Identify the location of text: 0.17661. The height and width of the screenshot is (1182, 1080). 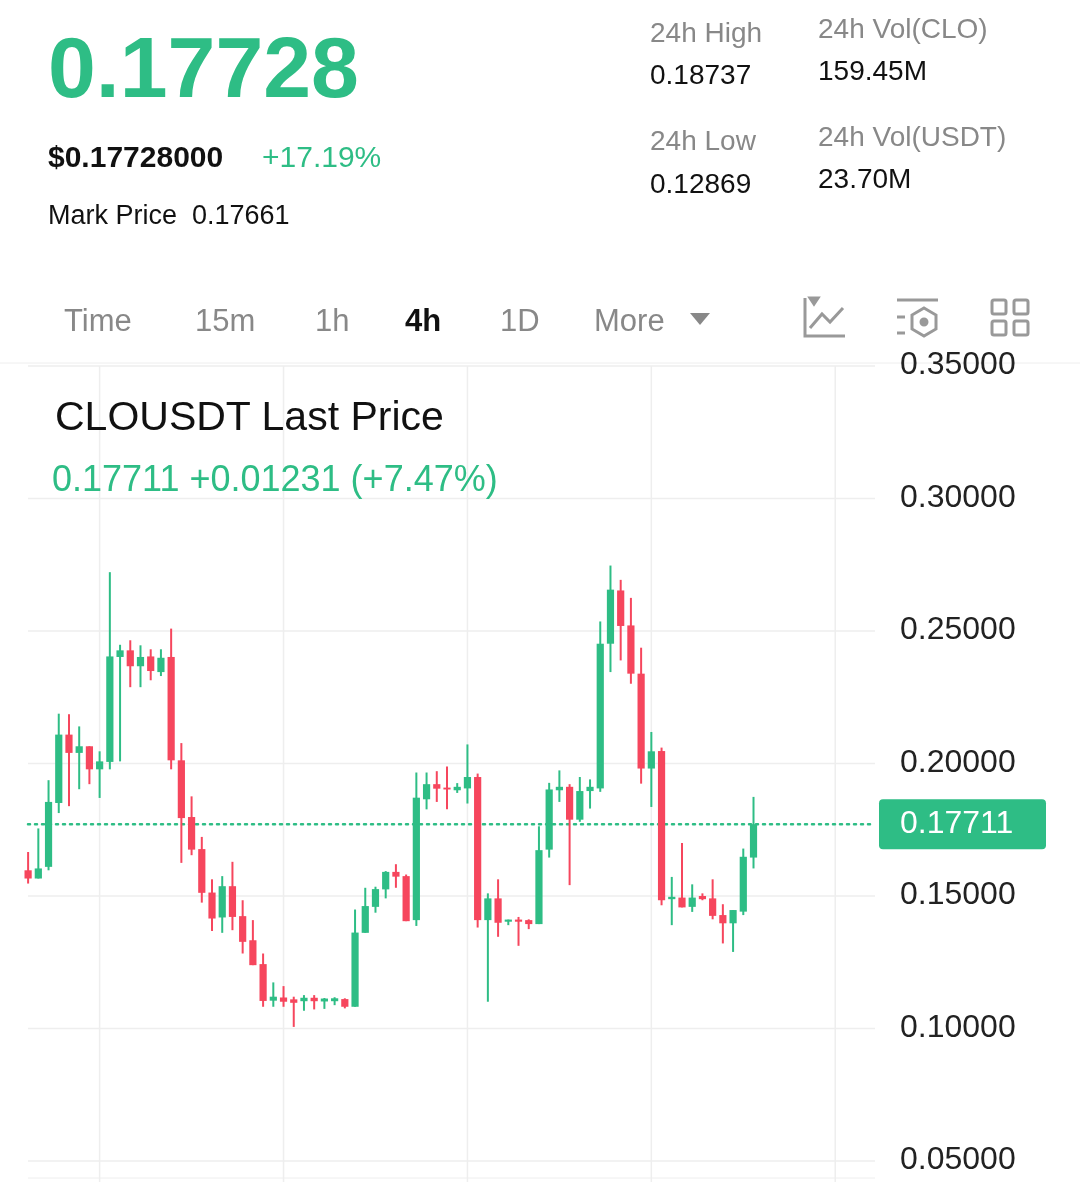
(241, 215).